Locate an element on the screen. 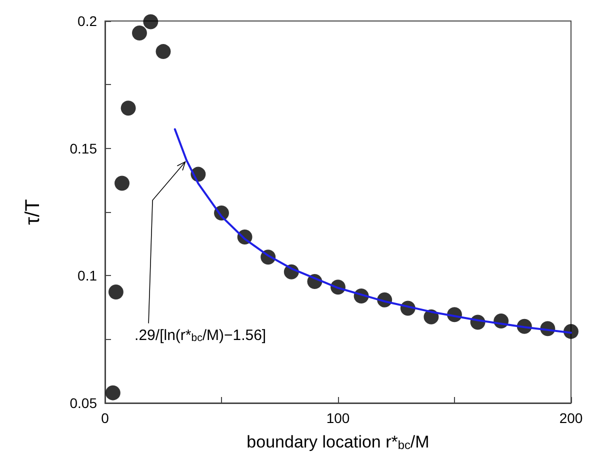  x-tick-label: 100 is located at coordinates (338, 418).